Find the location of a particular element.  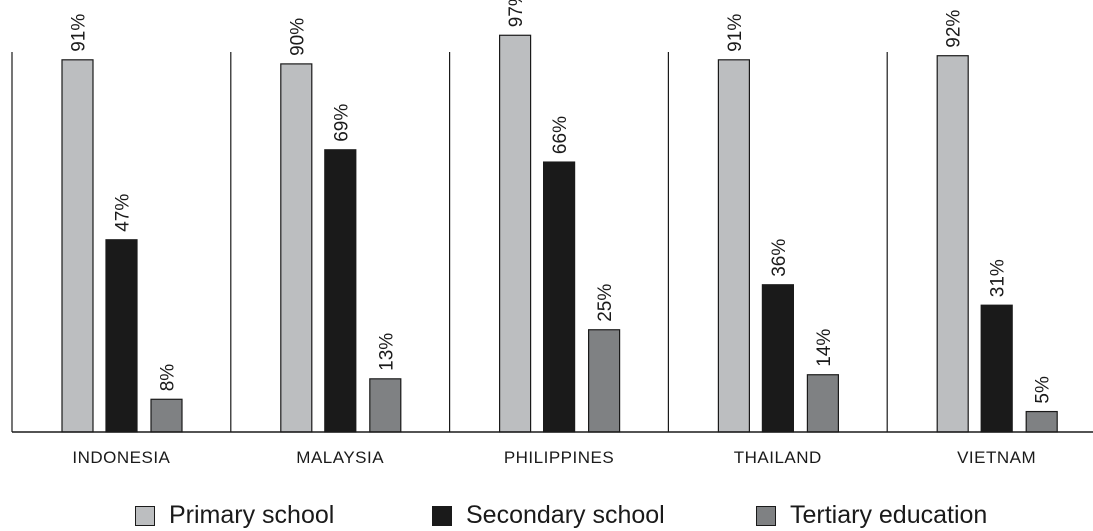

bar-vietnam-primary-school is located at coordinates (952, 244).